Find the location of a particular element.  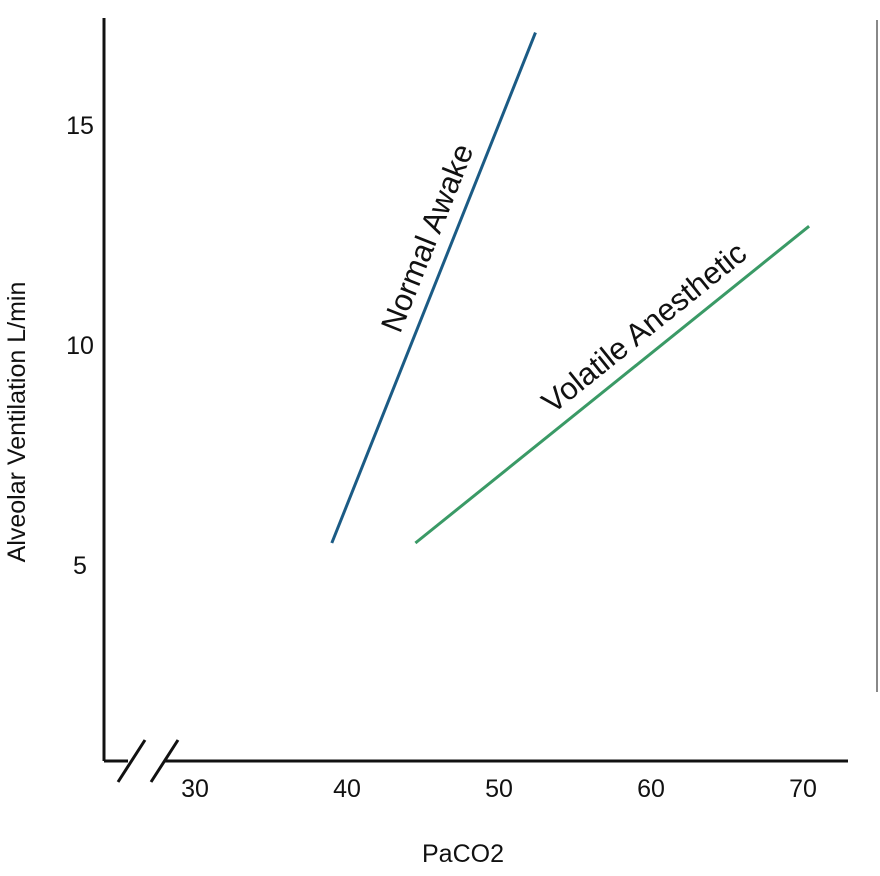

series-line-normal-awake is located at coordinates (433, 288).